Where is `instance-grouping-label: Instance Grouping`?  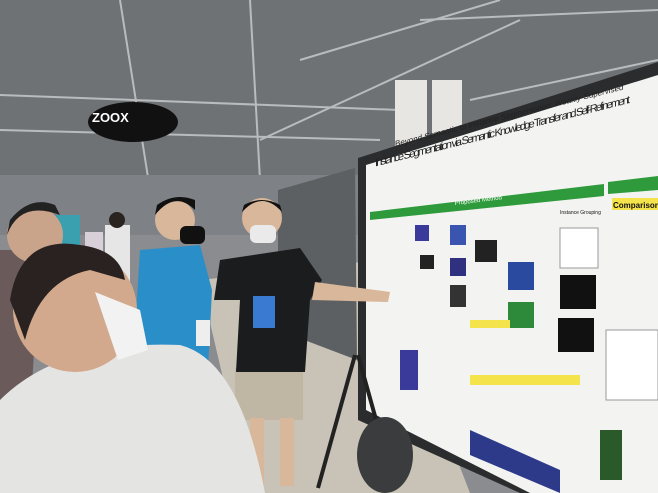 instance-grouping-label: Instance Grouping is located at coordinates (580, 213).